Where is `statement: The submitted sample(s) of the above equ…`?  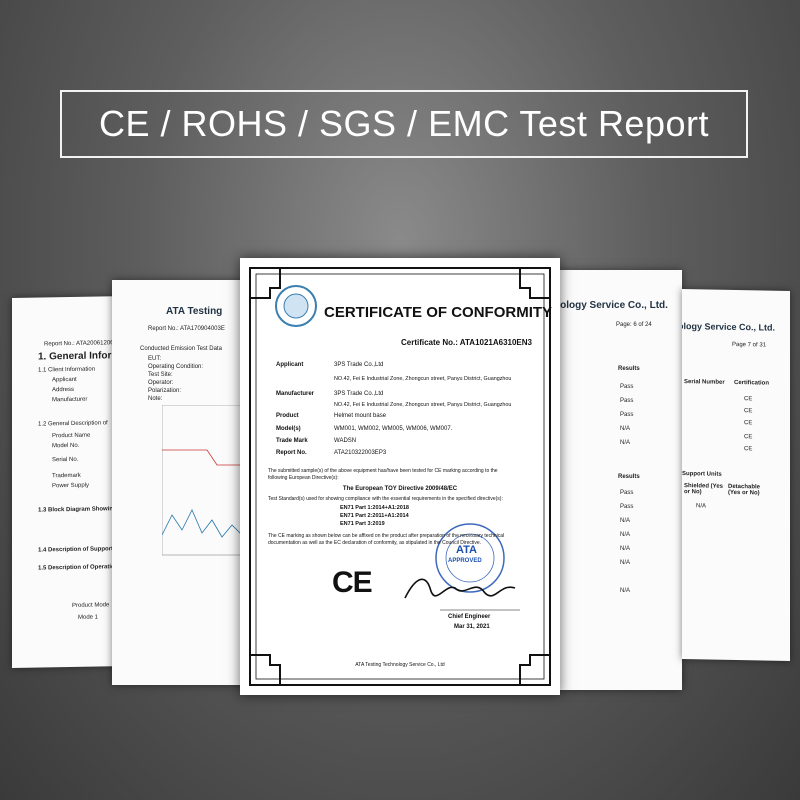
statement: The submitted sample(s) of the above equ… is located at coordinates (383, 471).